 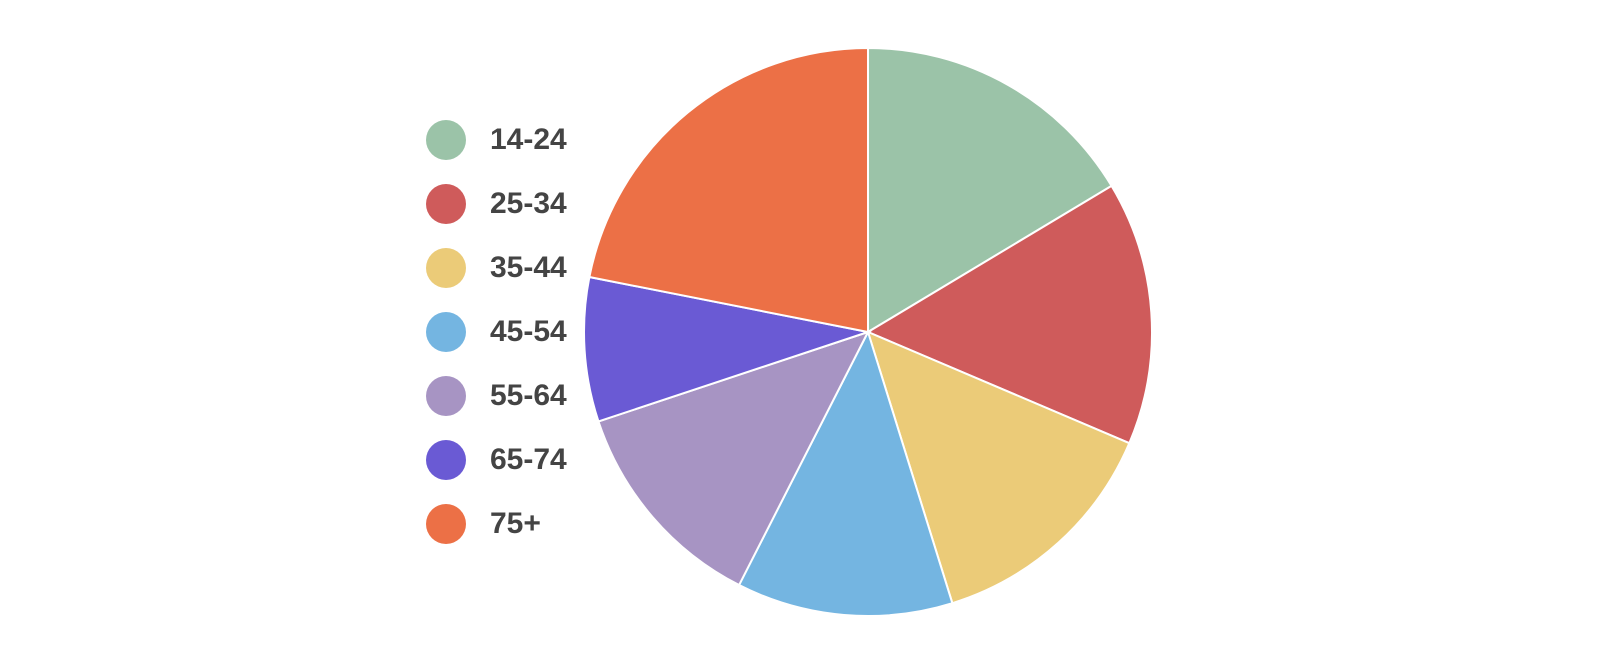 I want to click on legend-label: 75+, so click(x=515, y=523).